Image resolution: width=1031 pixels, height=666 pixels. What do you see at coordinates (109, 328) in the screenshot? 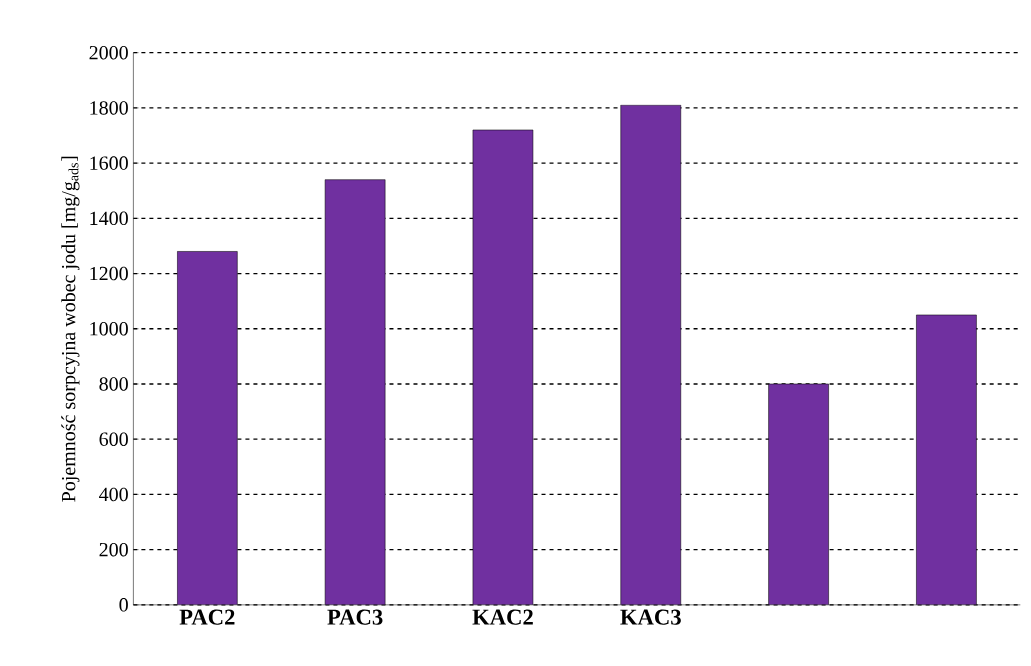
I see `y-tick-label: 1000` at bounding box center [109, 328].